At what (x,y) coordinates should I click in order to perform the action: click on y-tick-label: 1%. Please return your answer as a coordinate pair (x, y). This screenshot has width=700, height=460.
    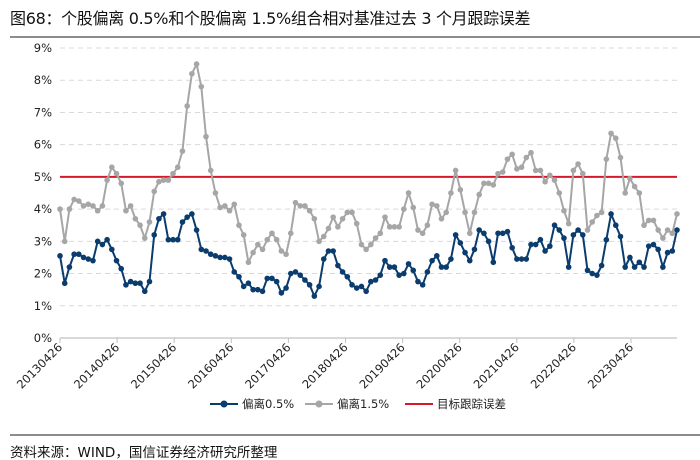
    Looking at the image, I should click on (43, 306).